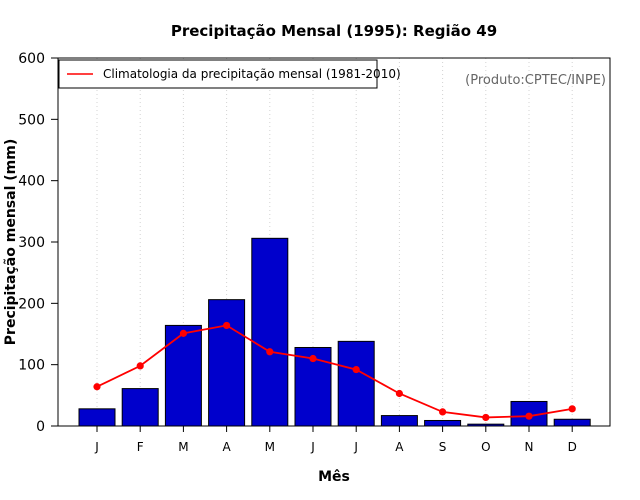  I want to click on y-tick-label: 300, so click(31, 243).